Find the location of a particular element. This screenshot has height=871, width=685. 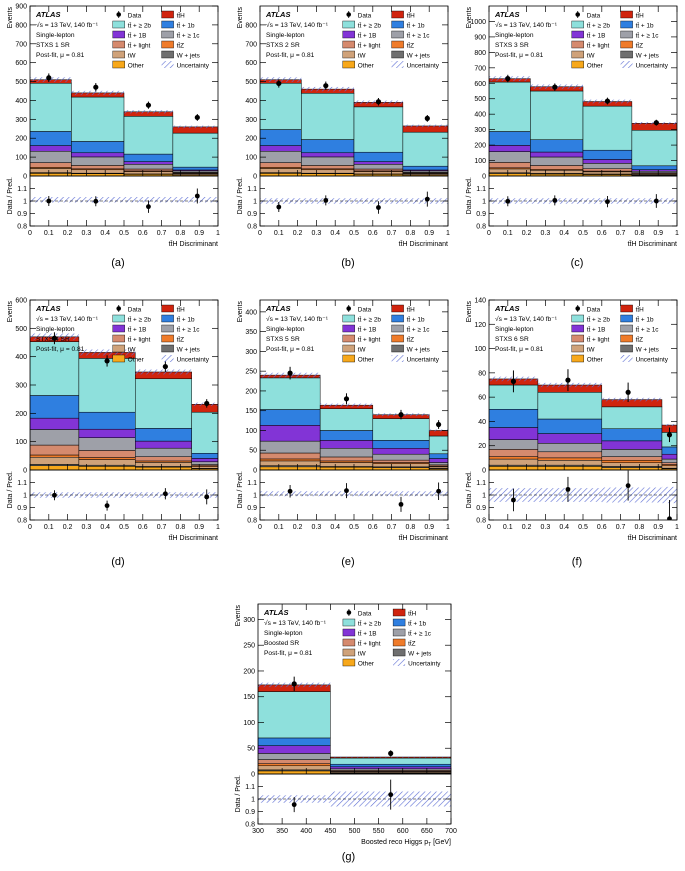

legend-label-ttb: tt̄ + ≥ 2b is located at coordinates (140, 320).